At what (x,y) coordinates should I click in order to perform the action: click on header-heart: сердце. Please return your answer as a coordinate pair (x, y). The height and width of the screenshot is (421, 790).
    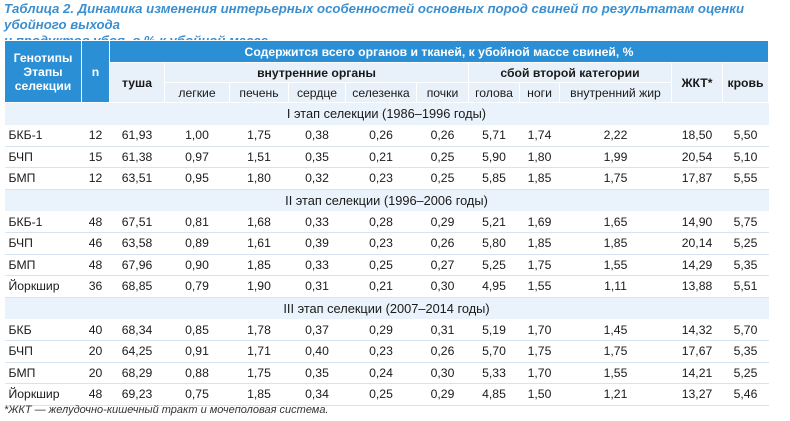
    Looking at the image, I should click on (317, 92).